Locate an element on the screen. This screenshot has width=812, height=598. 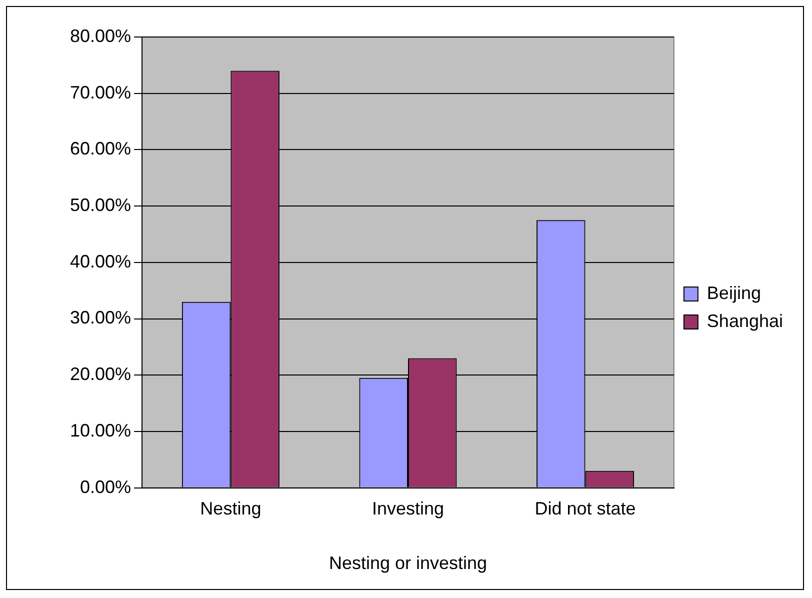
y-tick-label: 10.00% is located at coordinates (101, 430).